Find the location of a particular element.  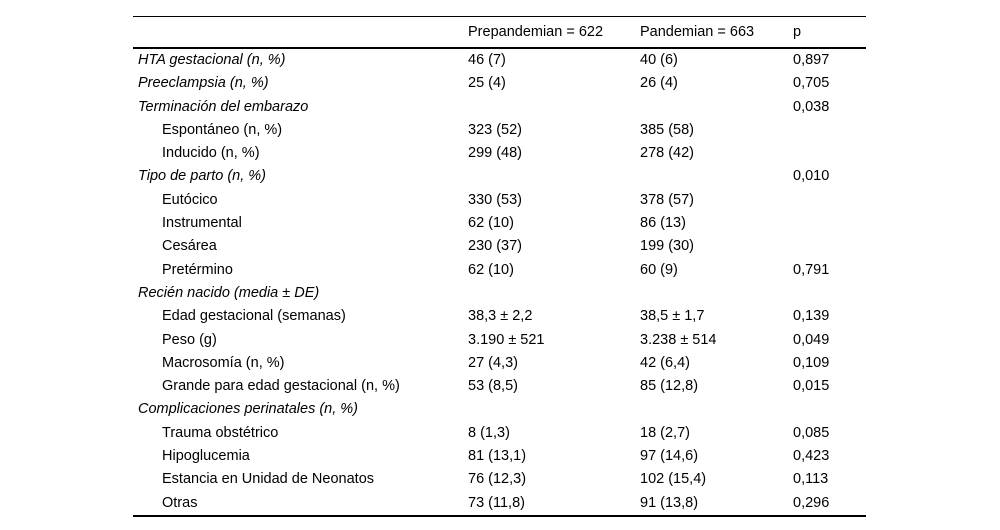

table-row: Recién nacido (media ± DE) is located at coordinates (499, 293).